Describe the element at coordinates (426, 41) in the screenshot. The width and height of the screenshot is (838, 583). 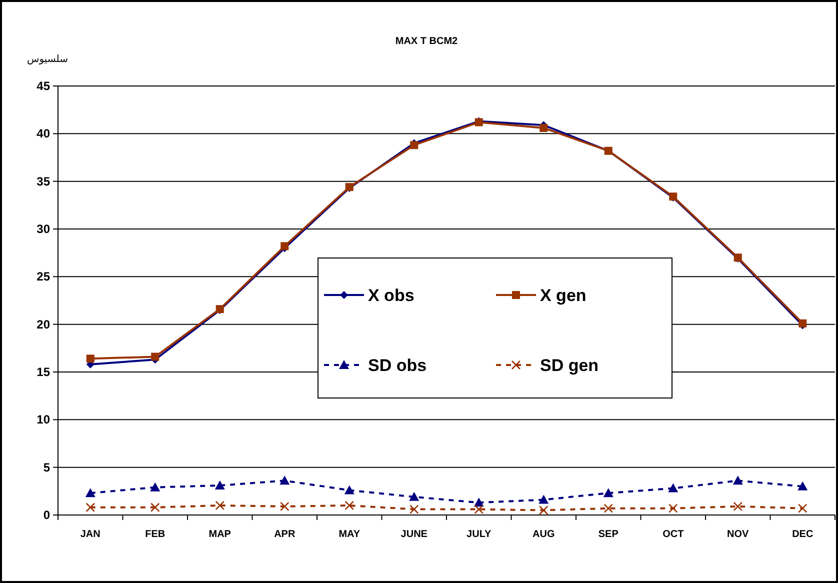
I see `chart-title: MAX T BCM2` at that location.